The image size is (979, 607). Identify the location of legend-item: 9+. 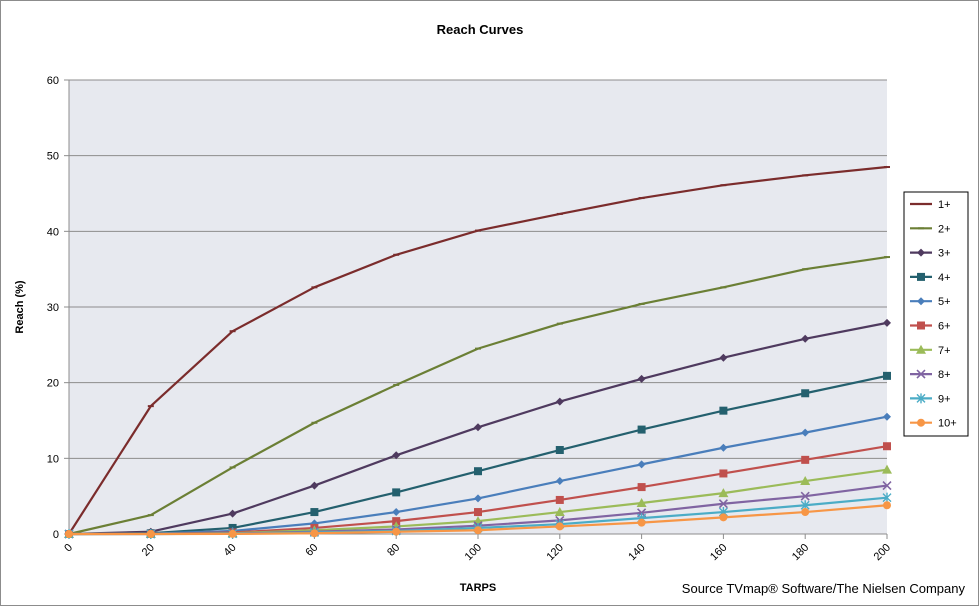
(930, 399).